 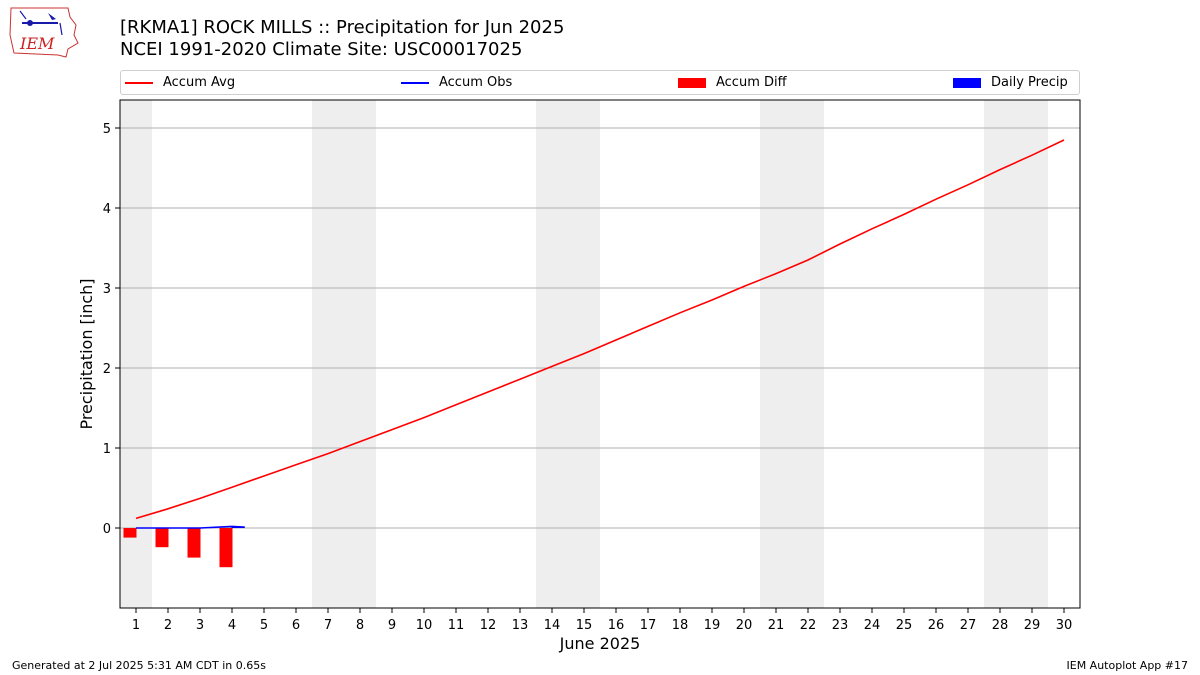 What do you see at coordinates (1029, 82) in the screenshot?
I see `legend-label: Daily Precip` at bounding box center [1029, 82].